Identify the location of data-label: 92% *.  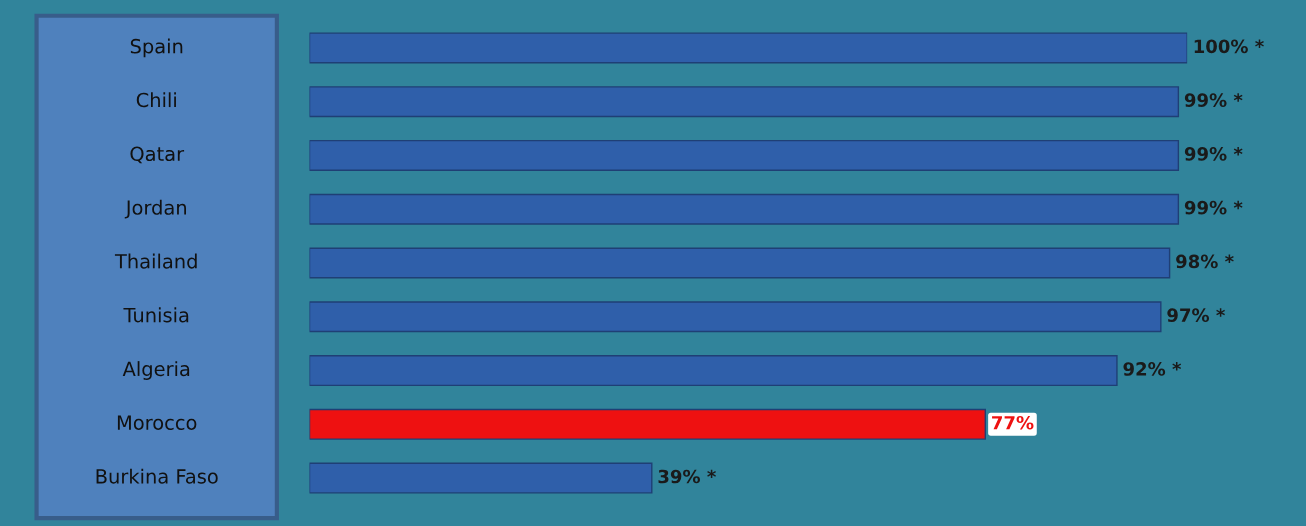
(1152, 369).